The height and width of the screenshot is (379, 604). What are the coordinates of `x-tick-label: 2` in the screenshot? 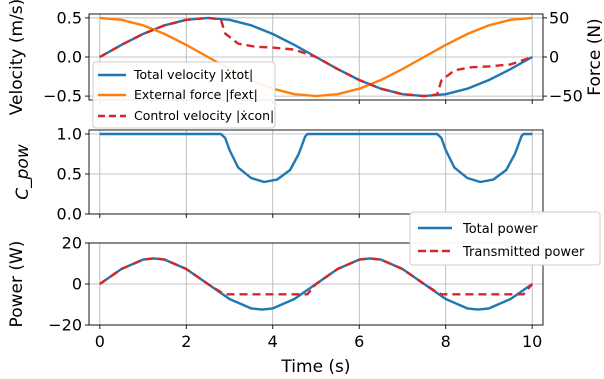 It's located at (186, 341).